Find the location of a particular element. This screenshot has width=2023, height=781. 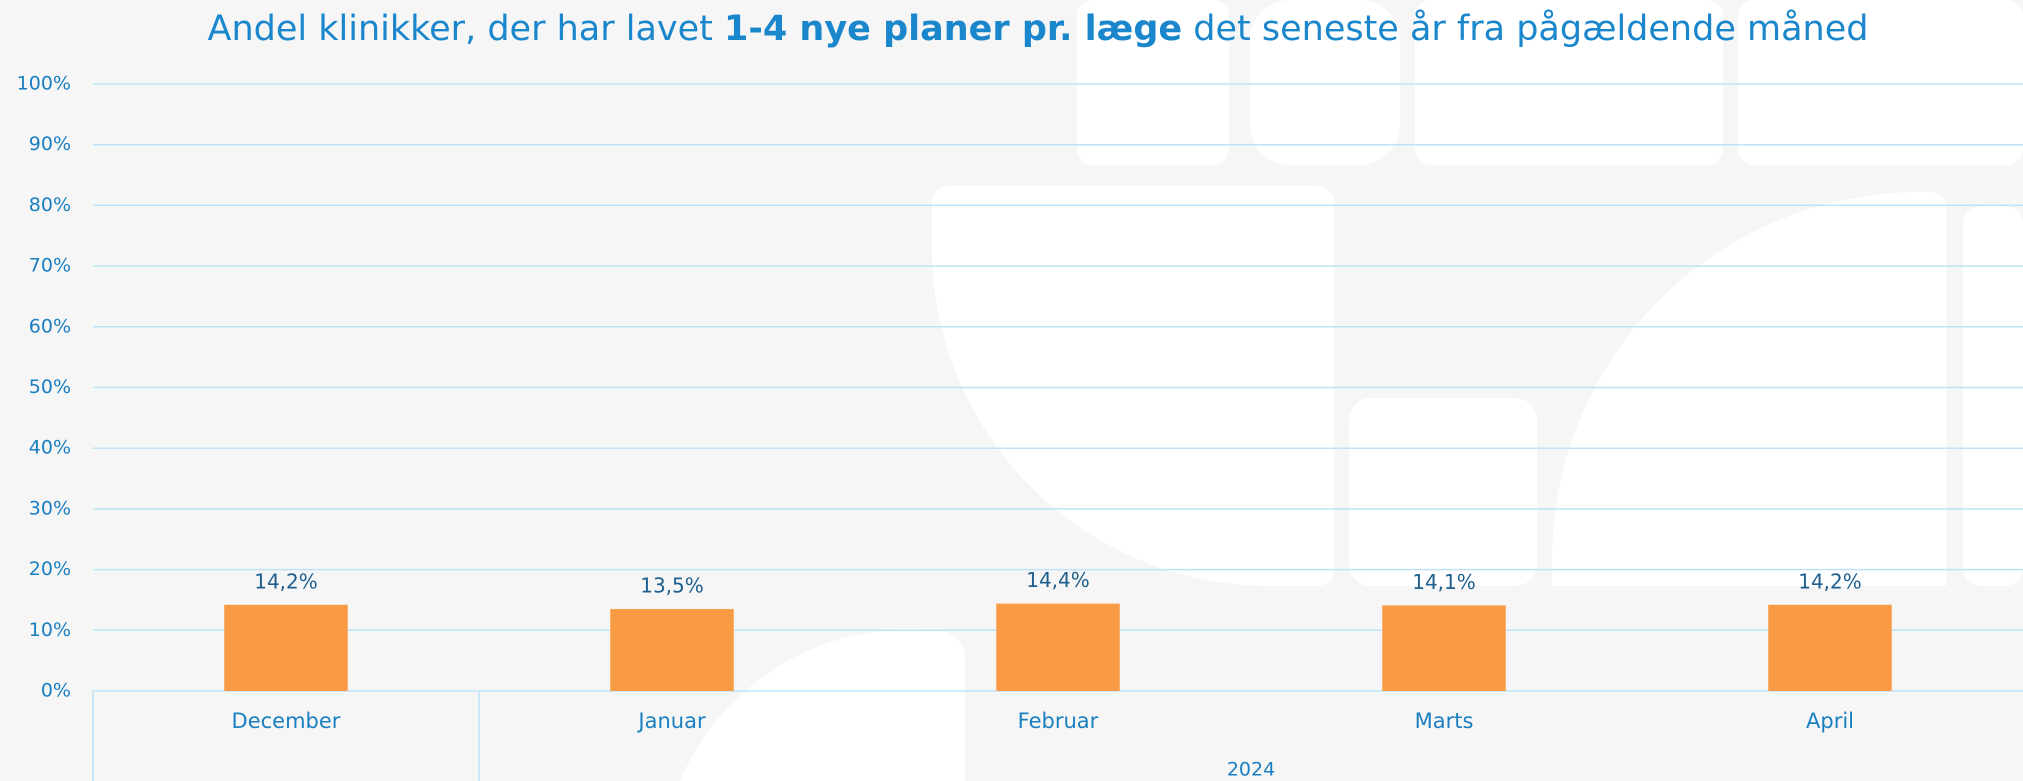

title-part: det seneste år fra pågældende måned is located at coordinates (1525, 28).